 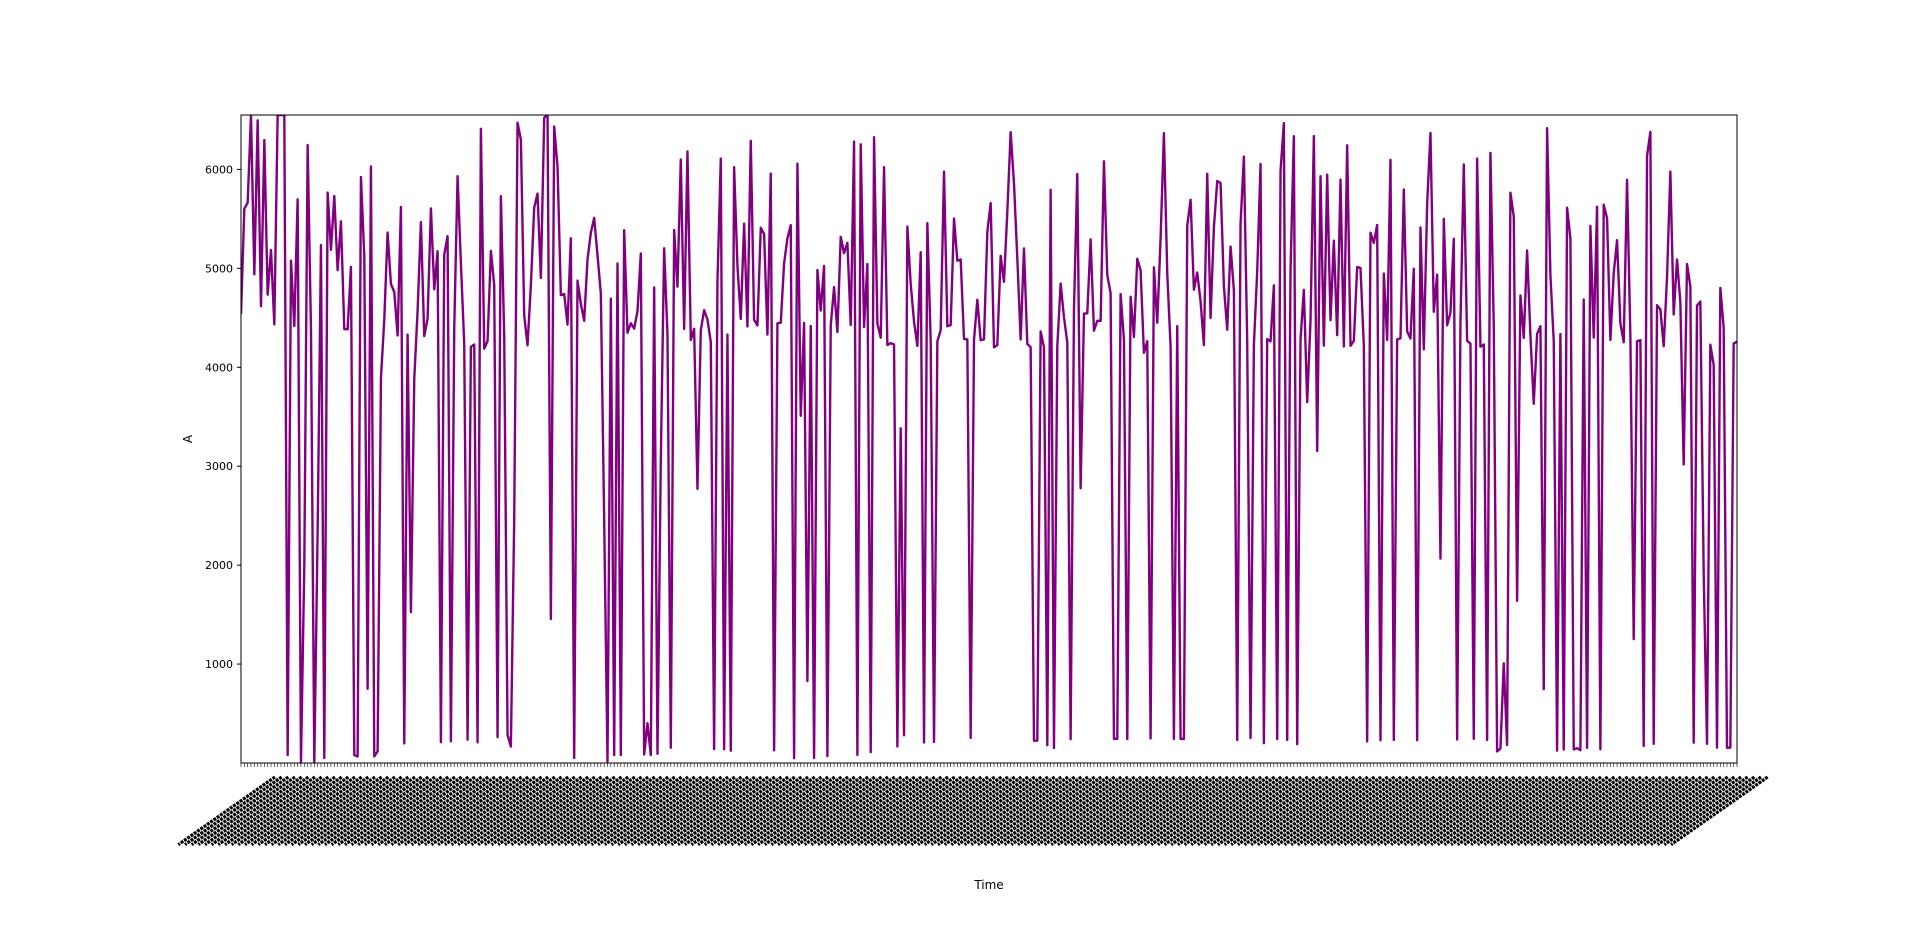 I want to click on x-tick-label-band, so click(x=973, y=810).